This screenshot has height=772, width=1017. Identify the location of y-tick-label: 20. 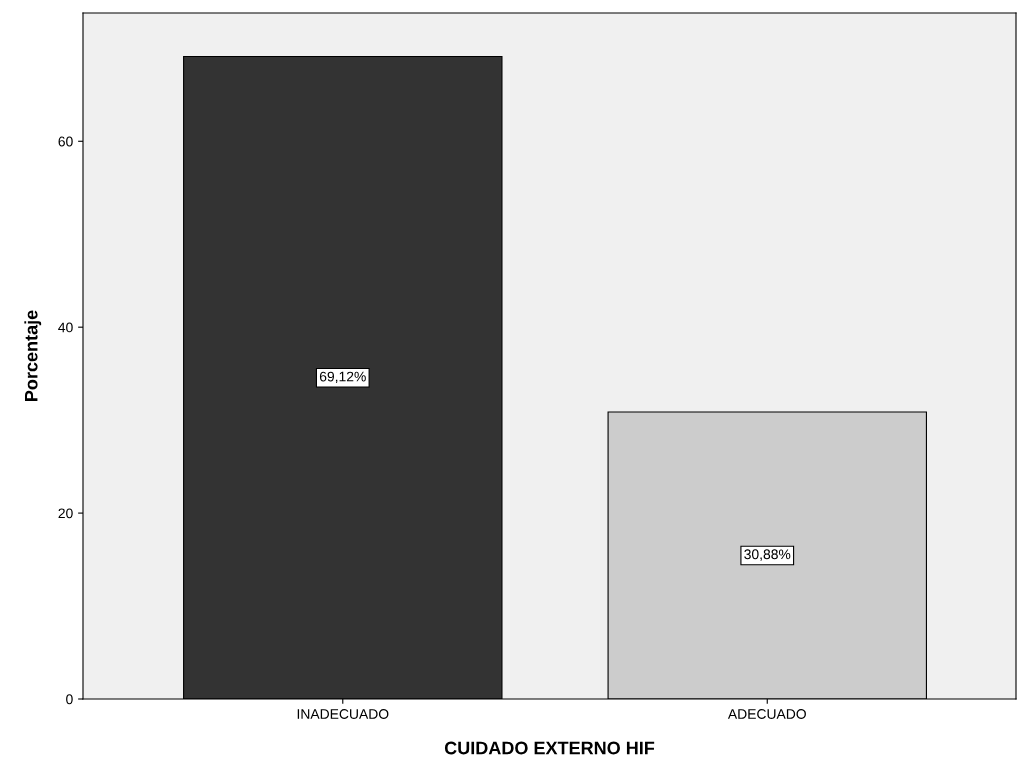
(65, 513).